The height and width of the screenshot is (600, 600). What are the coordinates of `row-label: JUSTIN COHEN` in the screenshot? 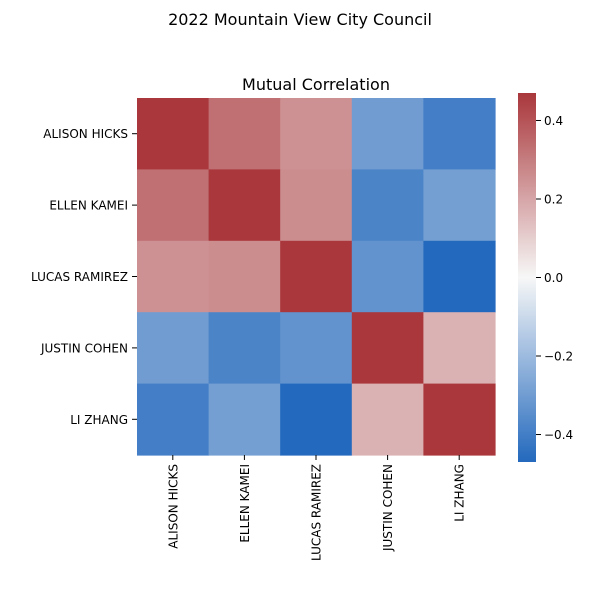 It's located at (84, 348).